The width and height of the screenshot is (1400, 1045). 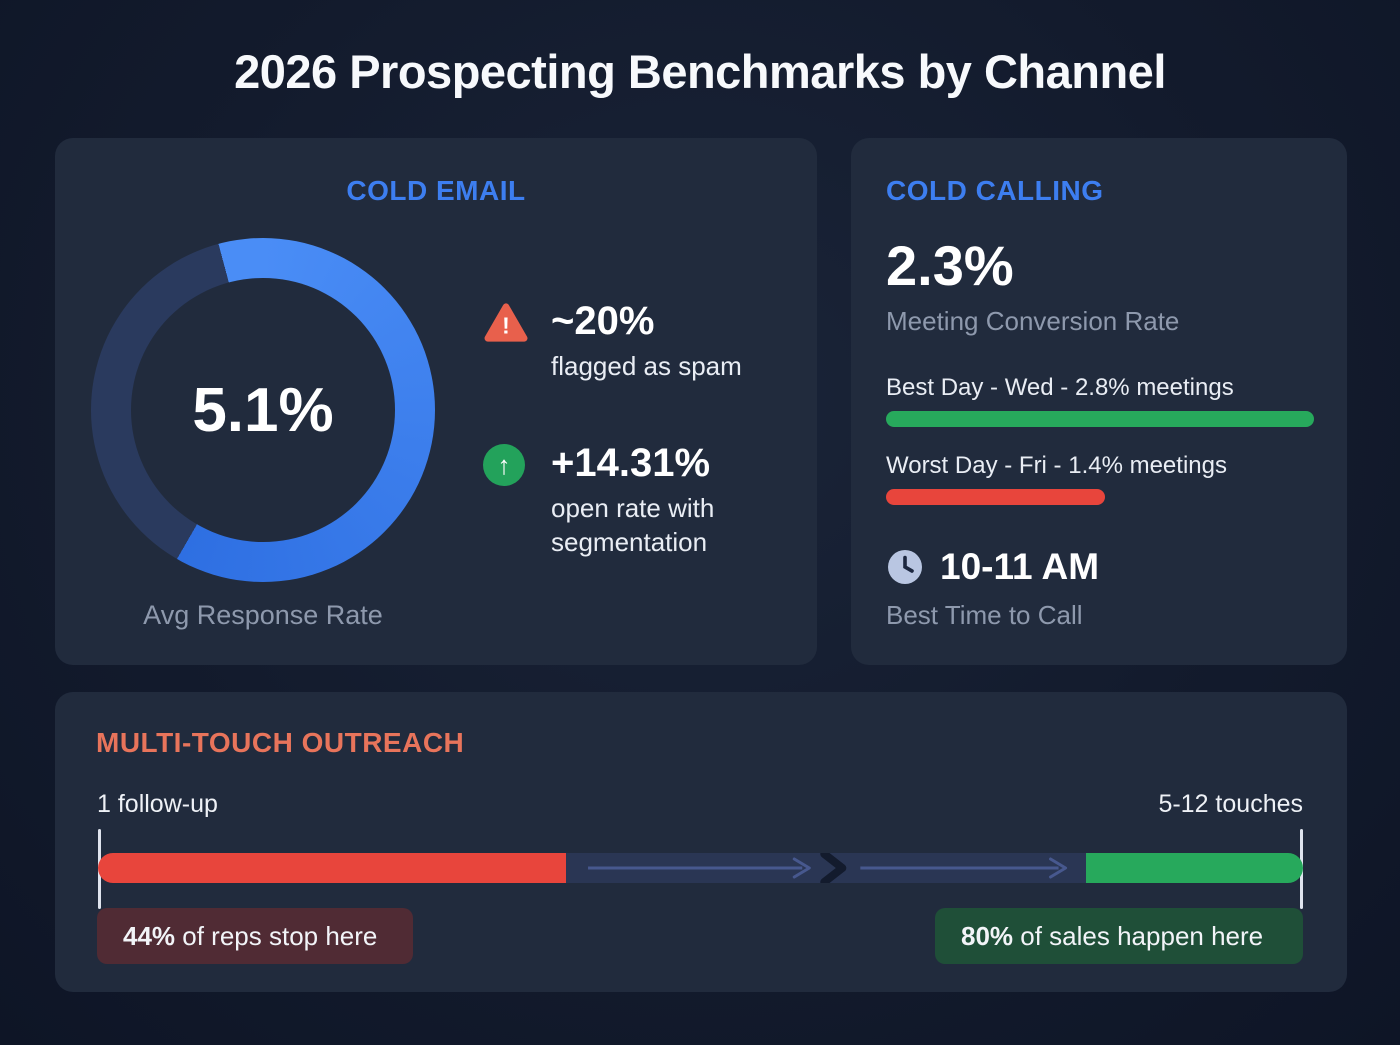 I want to click on sales-badge-value: 80%, so click(x=987, y=935).